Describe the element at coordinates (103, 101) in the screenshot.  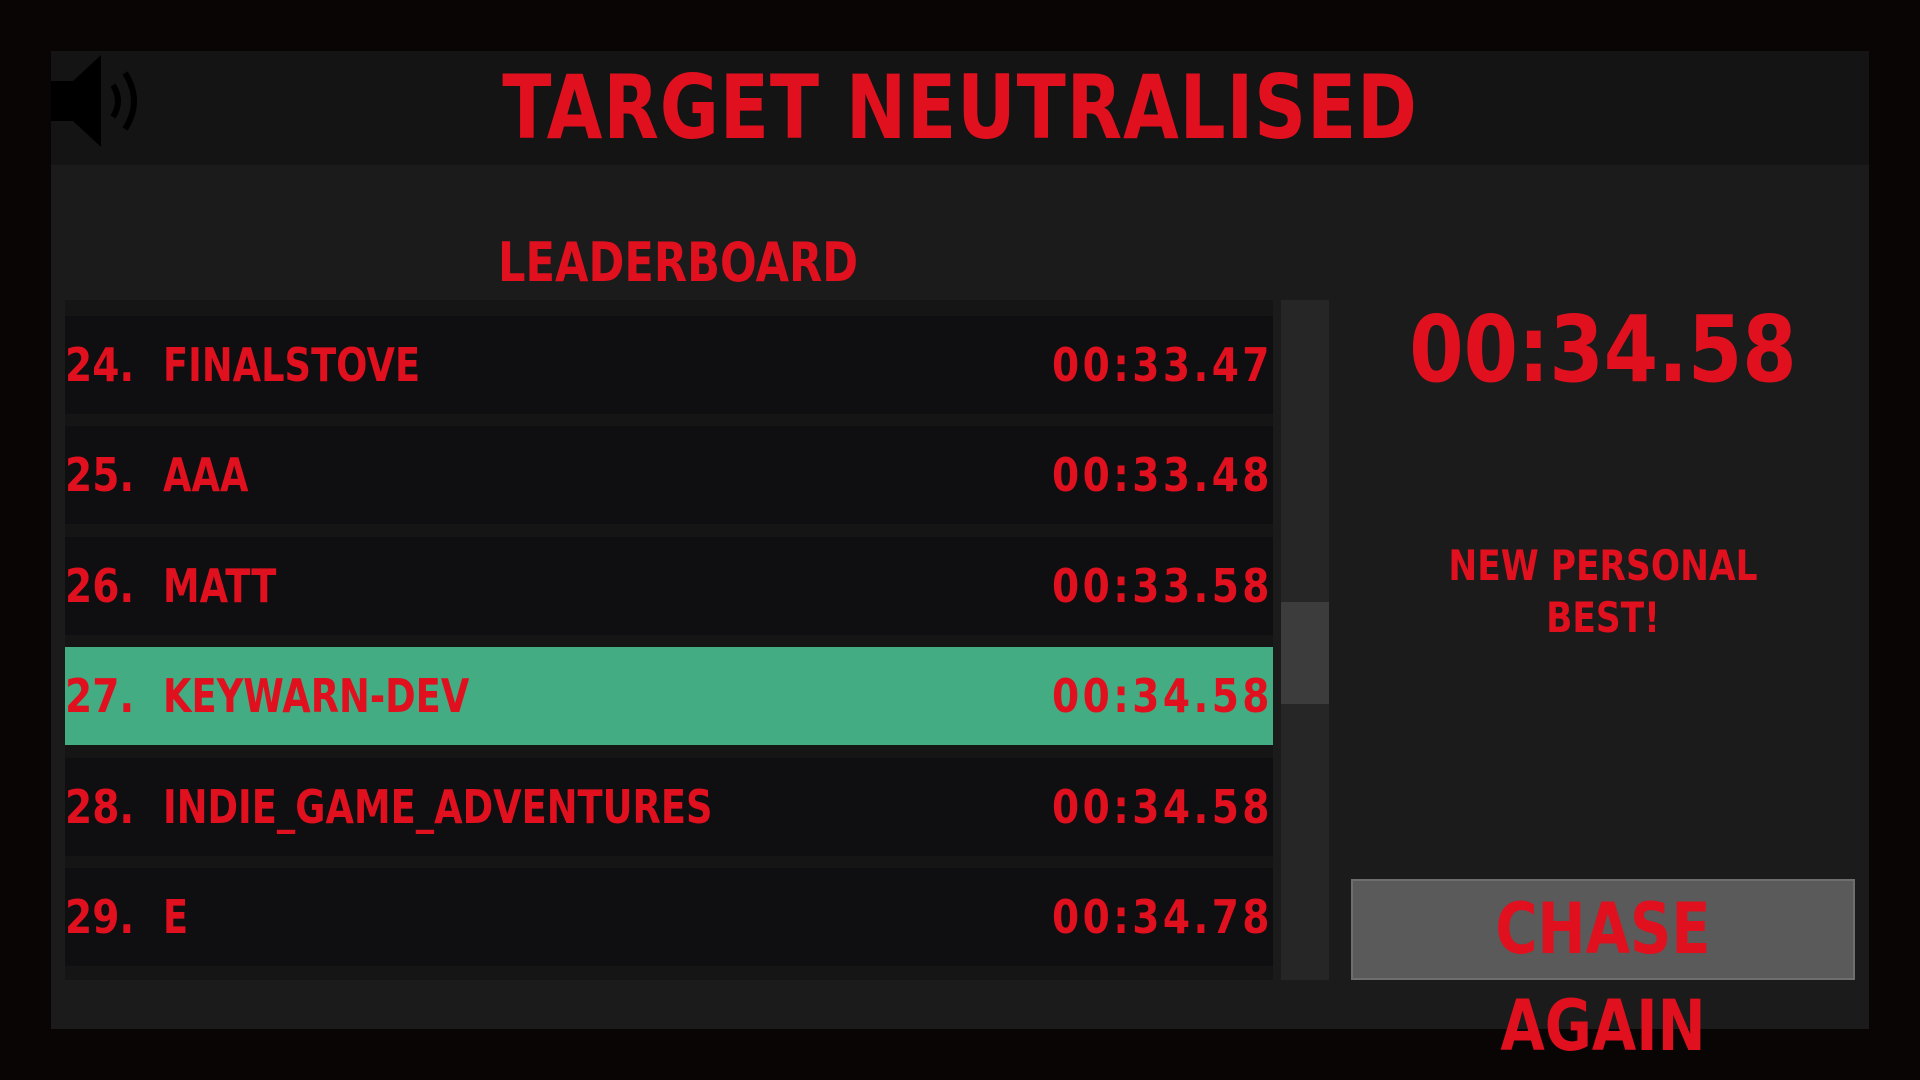
I see `sound-toggle` at that location.